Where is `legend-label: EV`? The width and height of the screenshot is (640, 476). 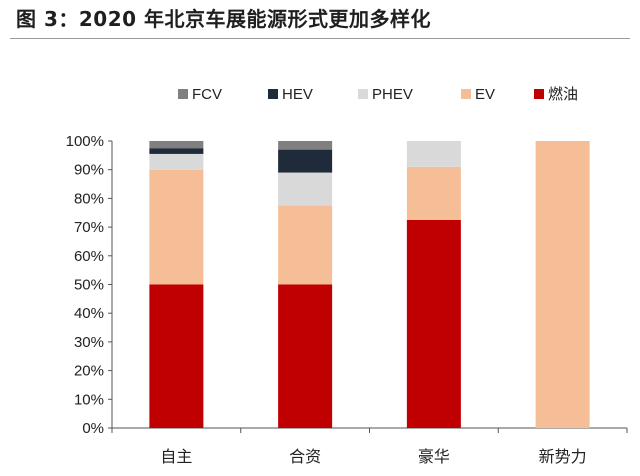
legend-label: EV is located at coordinates (485, 94).